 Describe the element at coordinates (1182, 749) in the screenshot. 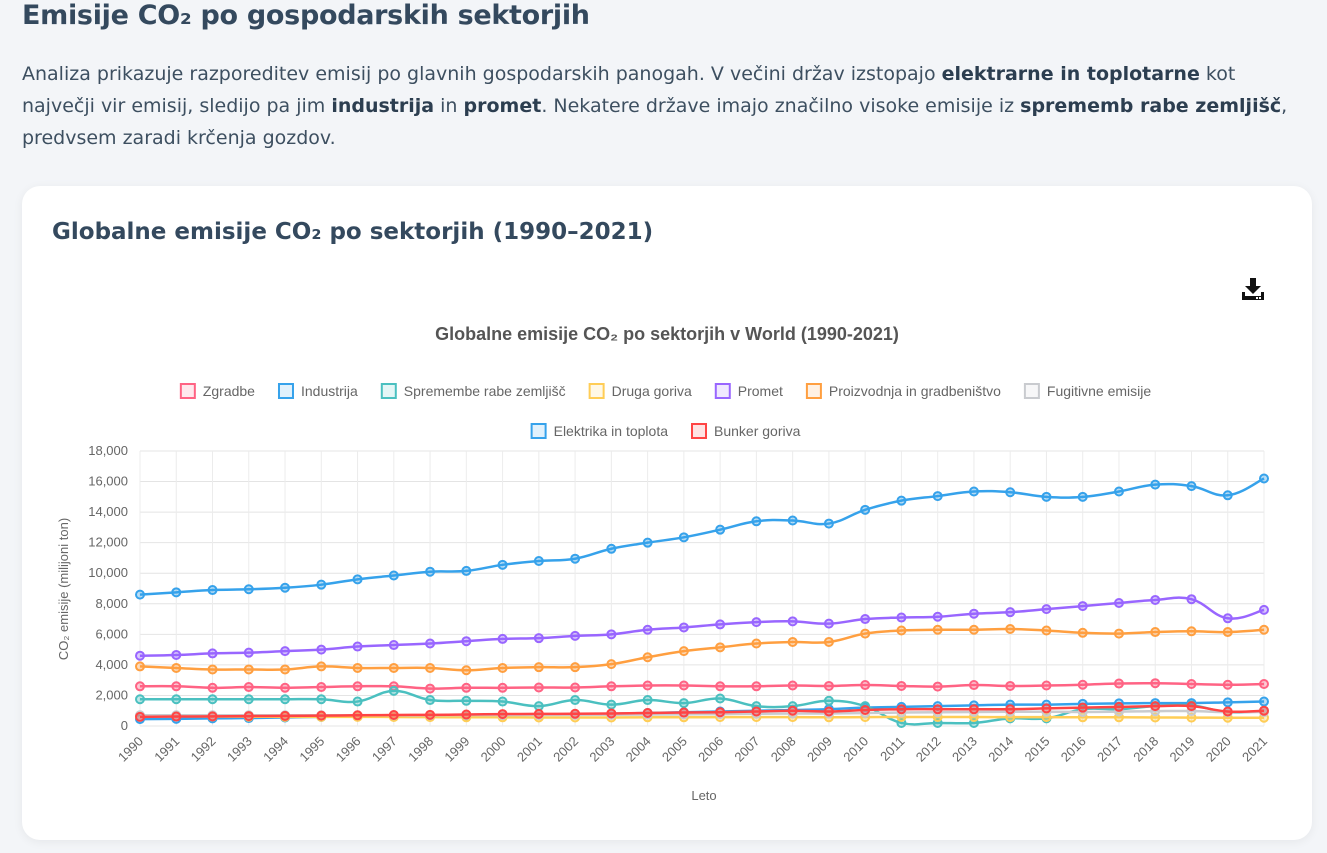

I see `x-tick-label: 2019` at that location.